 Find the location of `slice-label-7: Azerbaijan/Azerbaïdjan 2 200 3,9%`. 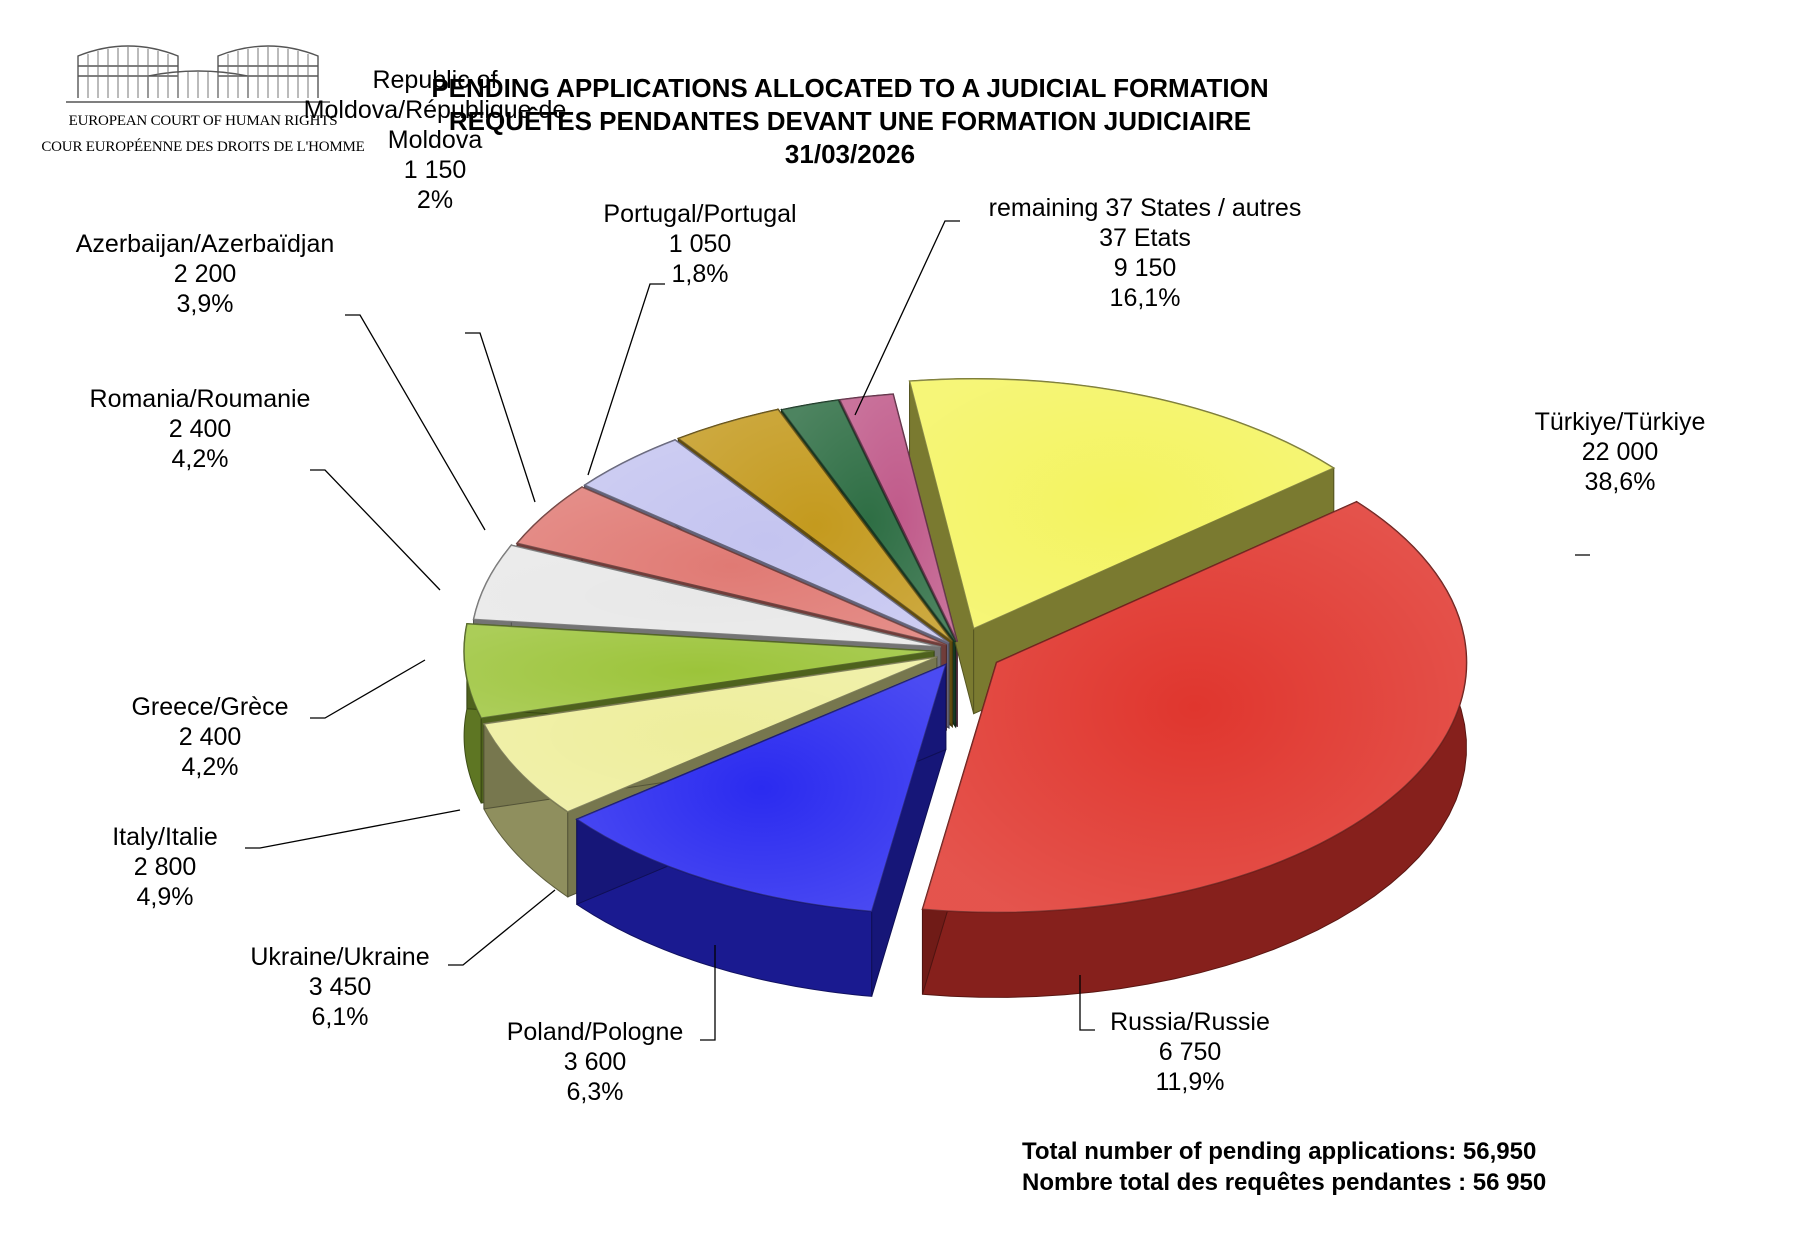

slice-label-7: Azerbaijan/Azerbaïdjan 2 200 3,9% is located at coordinates (205, 274).